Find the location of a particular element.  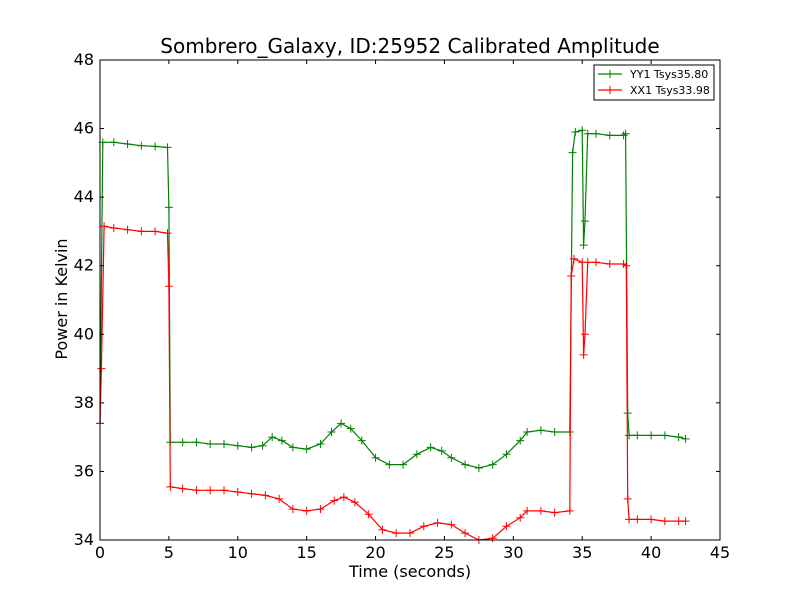

legend-entry: YY1 Tsys35.80 is located at coordinates (653, 74).